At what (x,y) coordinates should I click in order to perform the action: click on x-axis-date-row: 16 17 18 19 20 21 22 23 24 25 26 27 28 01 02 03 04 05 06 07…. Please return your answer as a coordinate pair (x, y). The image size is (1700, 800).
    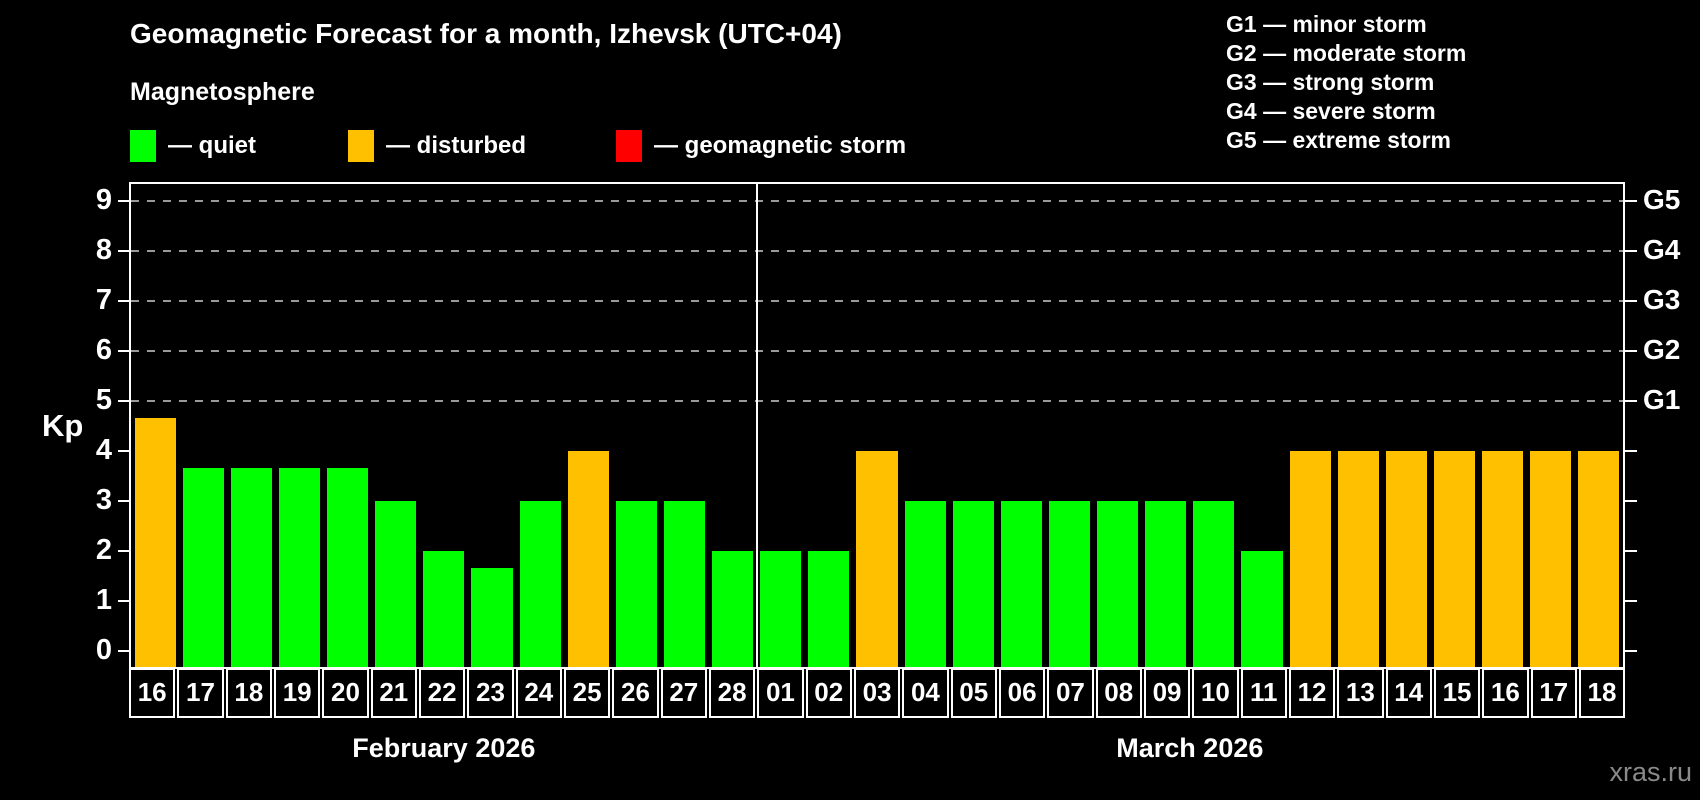
    Looking at the image, I should click on (877, 693).